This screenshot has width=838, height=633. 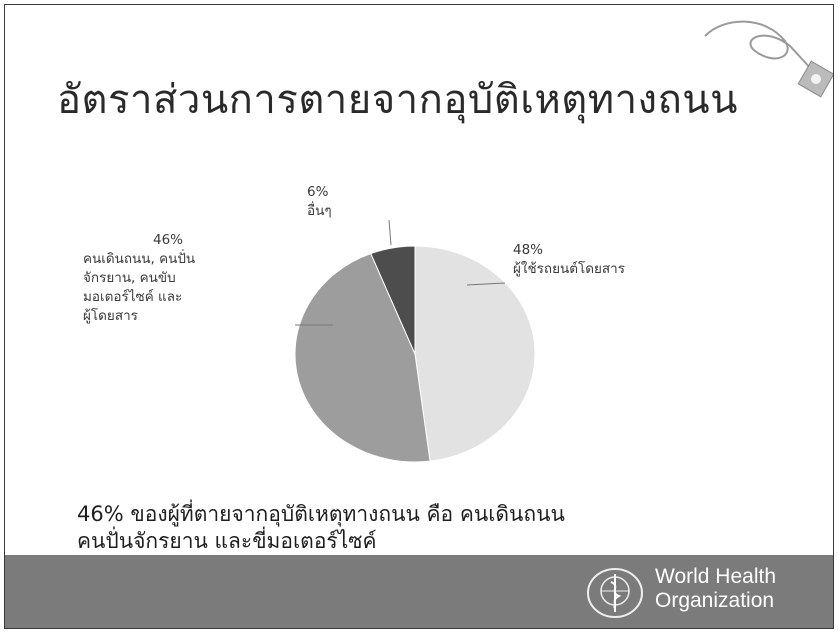 I want to click on leader-line-other, so click(x=390, y=232).